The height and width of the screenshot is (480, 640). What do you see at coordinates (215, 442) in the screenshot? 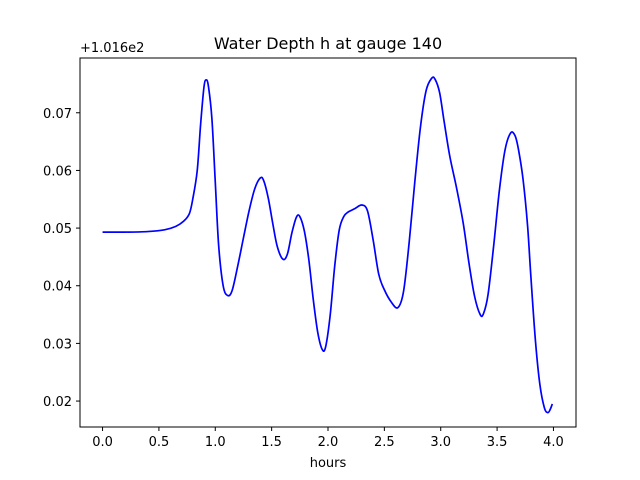
I see `x-tick-label: 1.0` at bounding box center [215, 442].